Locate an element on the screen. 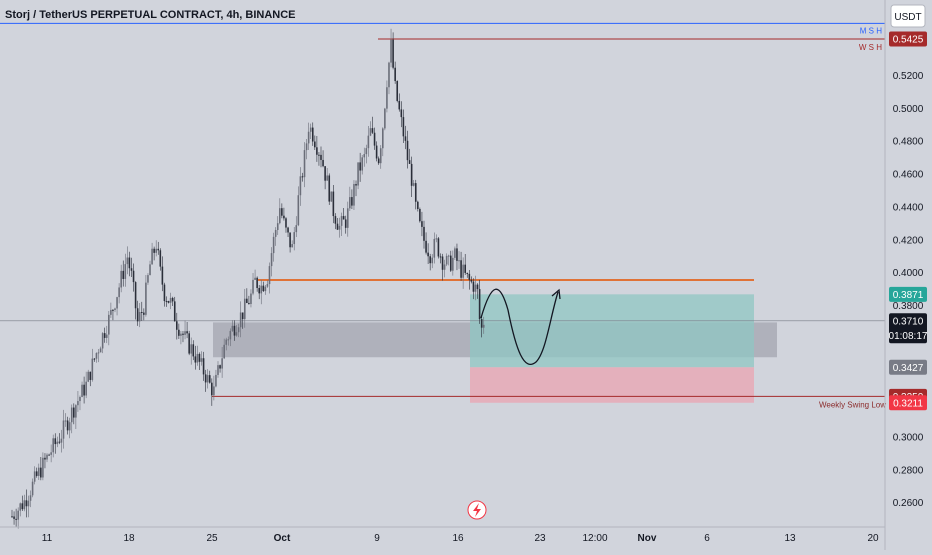 This screenshot has height=555, width=932. alert-icon is located at coordinates (477, 510).